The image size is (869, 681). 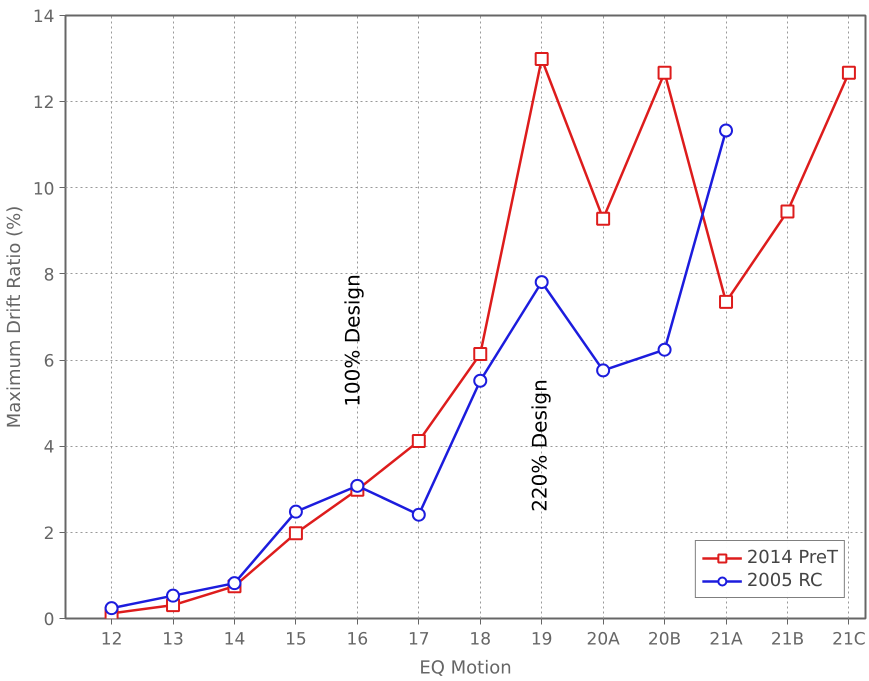 What do you see at coordinates (357, 640) in the screenshot?
I see `x-tick-label: 16` at bounding box center [357, 640].